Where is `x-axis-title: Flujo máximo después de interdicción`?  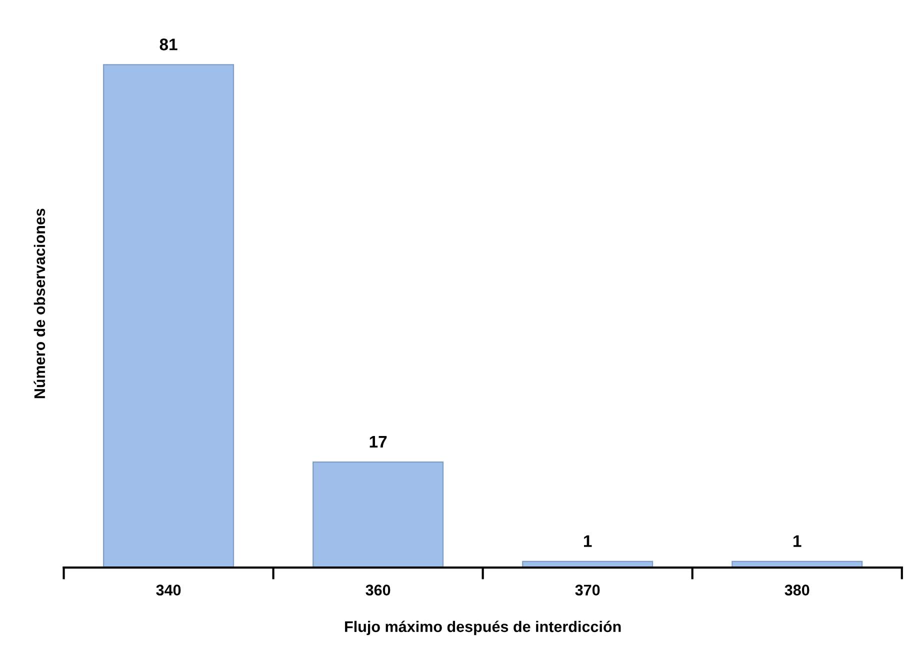
x-axis-title: Flujo máximo después de interdicción is located at coordinates (483, 628).